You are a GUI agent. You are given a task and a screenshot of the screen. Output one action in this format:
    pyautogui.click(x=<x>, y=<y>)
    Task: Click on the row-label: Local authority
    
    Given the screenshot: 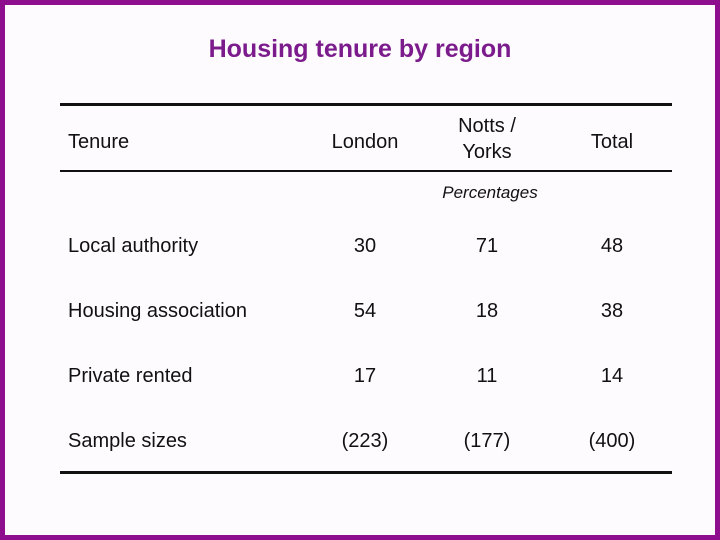 What is the action you would take?
    pyautogui.click(x=133, y=246)
    